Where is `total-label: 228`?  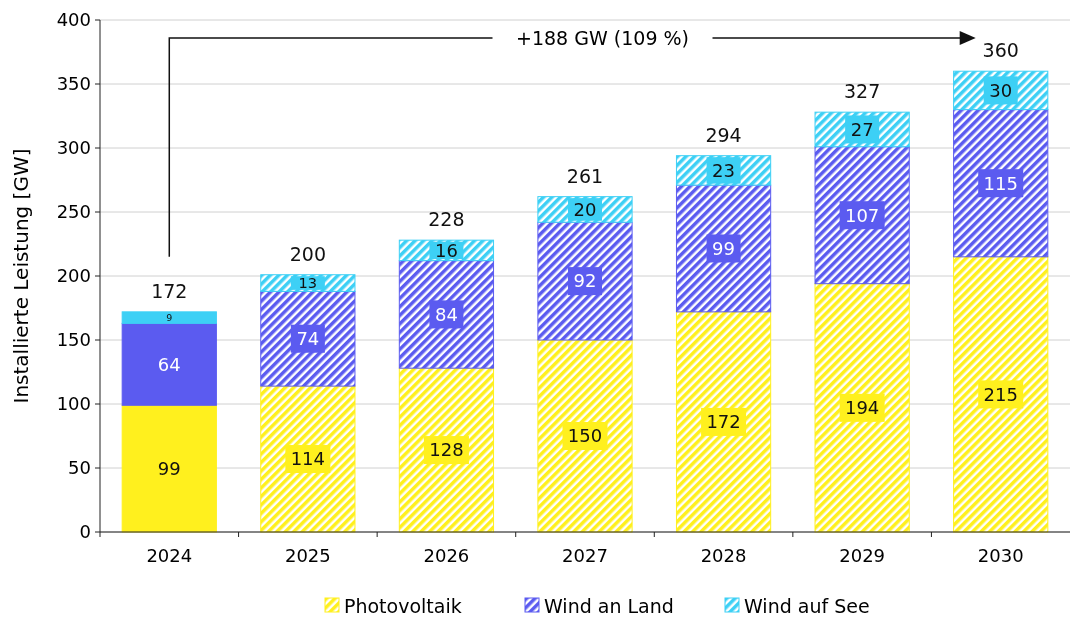 total-label: 228 is located at coordinates (446, 219).